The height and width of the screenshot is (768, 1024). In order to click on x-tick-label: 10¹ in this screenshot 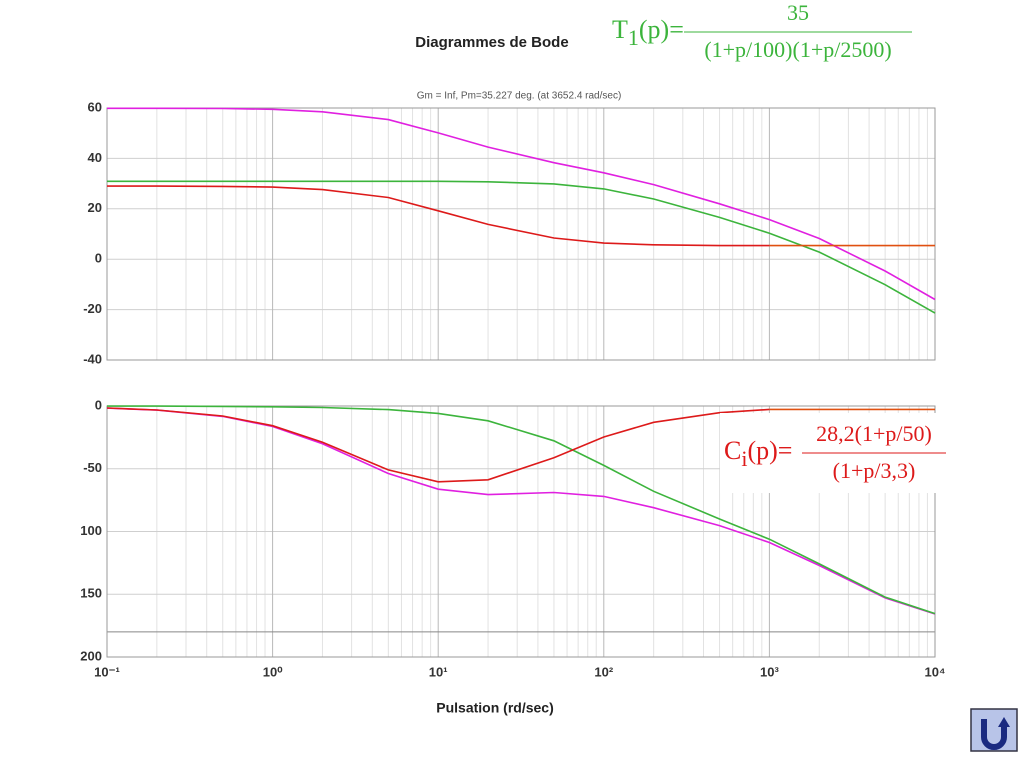, I will do `click(438, 671)`.